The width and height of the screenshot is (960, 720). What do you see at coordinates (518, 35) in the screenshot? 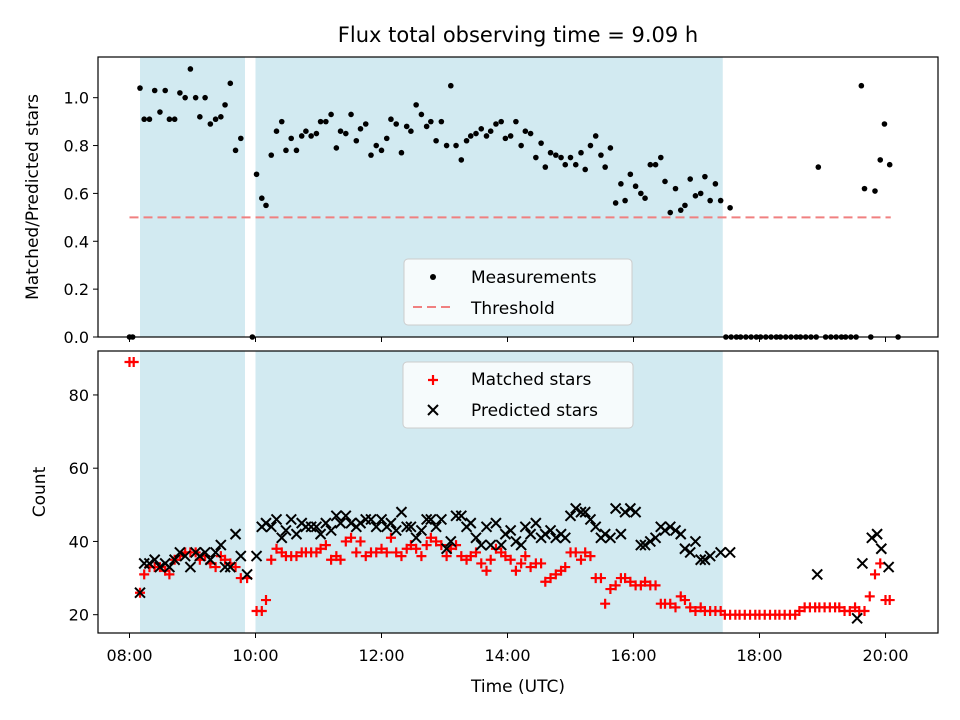
I see `chart-title: Flux total observing time = 9.09 h` at bounding box center [518, 35].